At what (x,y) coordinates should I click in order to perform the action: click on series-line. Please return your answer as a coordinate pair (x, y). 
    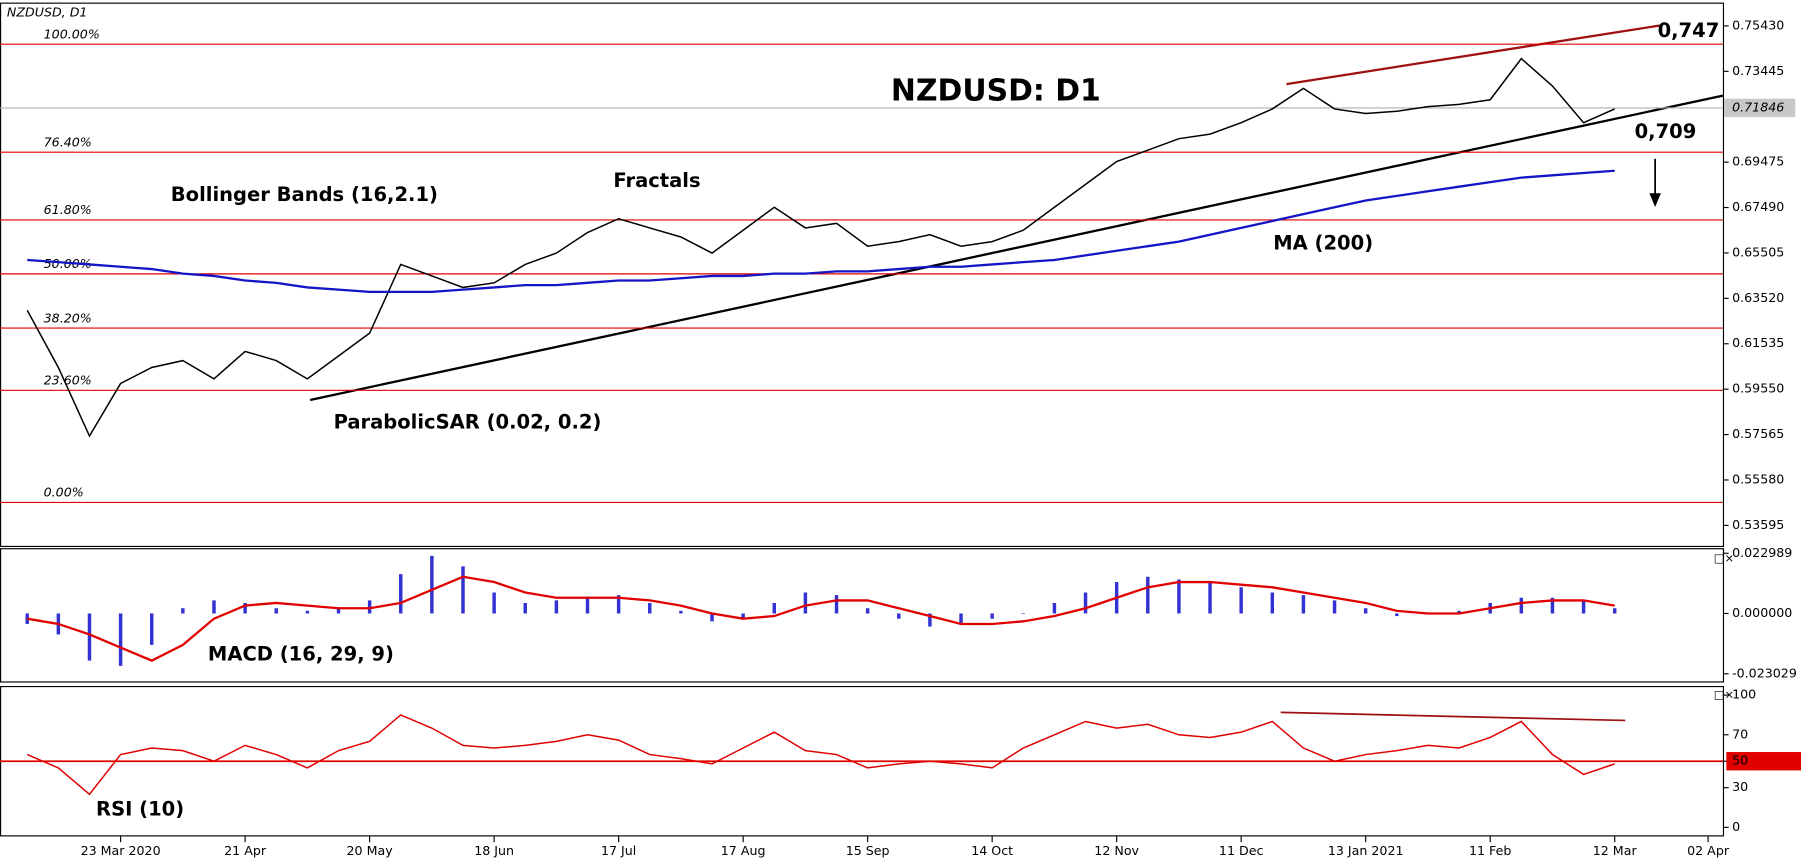
    Looking at the image, I should click on (820, 755).